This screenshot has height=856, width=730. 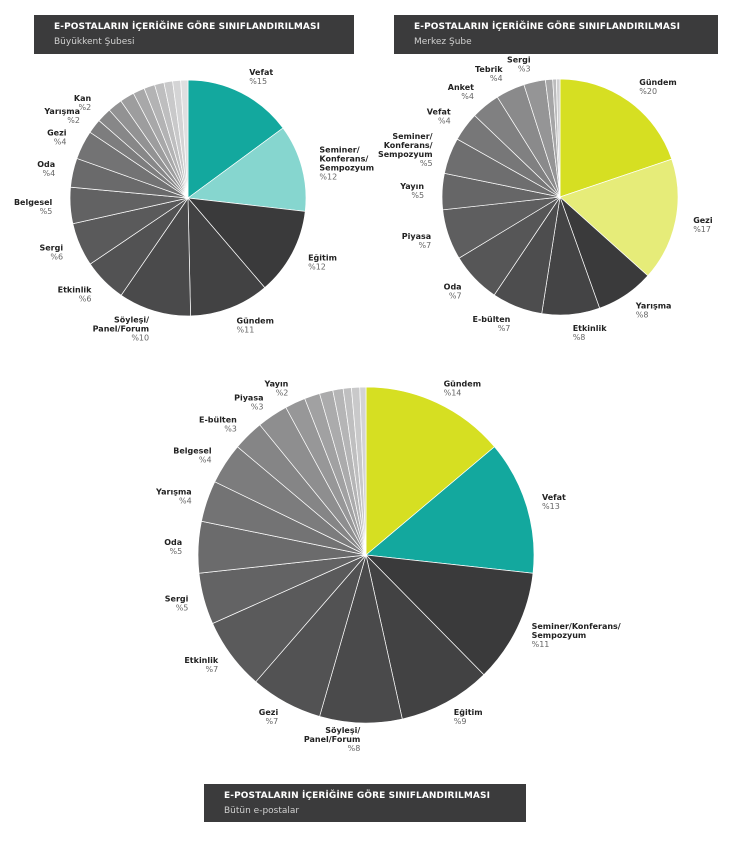 What do you see at coordinates (83, 98) in the screenshot?
I see `slice-label: Kan` at bounding box center [83, 98].